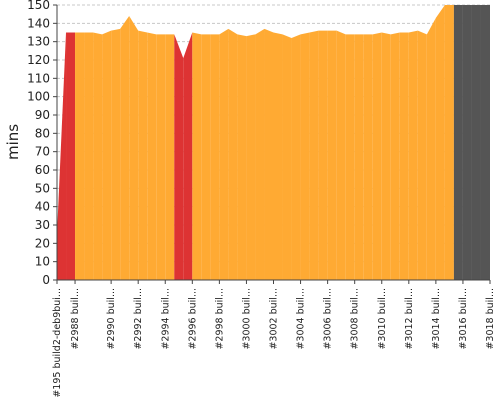 This screenshot has width=500, height=400. Describe the element at coordinates (42, 170) in the screenshot. I see `y-tick-label: 60` at that location.